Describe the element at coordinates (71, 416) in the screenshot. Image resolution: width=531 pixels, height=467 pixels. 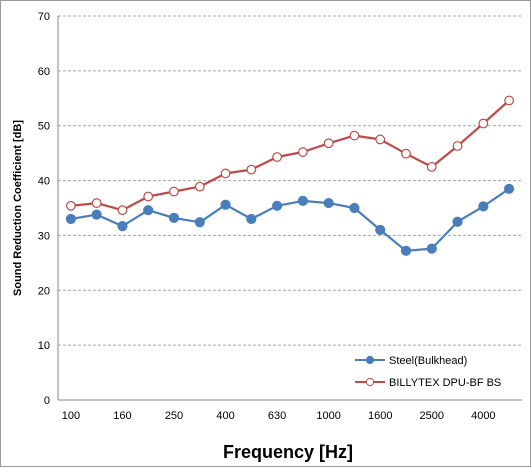
I see `x-tick-label: 100` at that location.